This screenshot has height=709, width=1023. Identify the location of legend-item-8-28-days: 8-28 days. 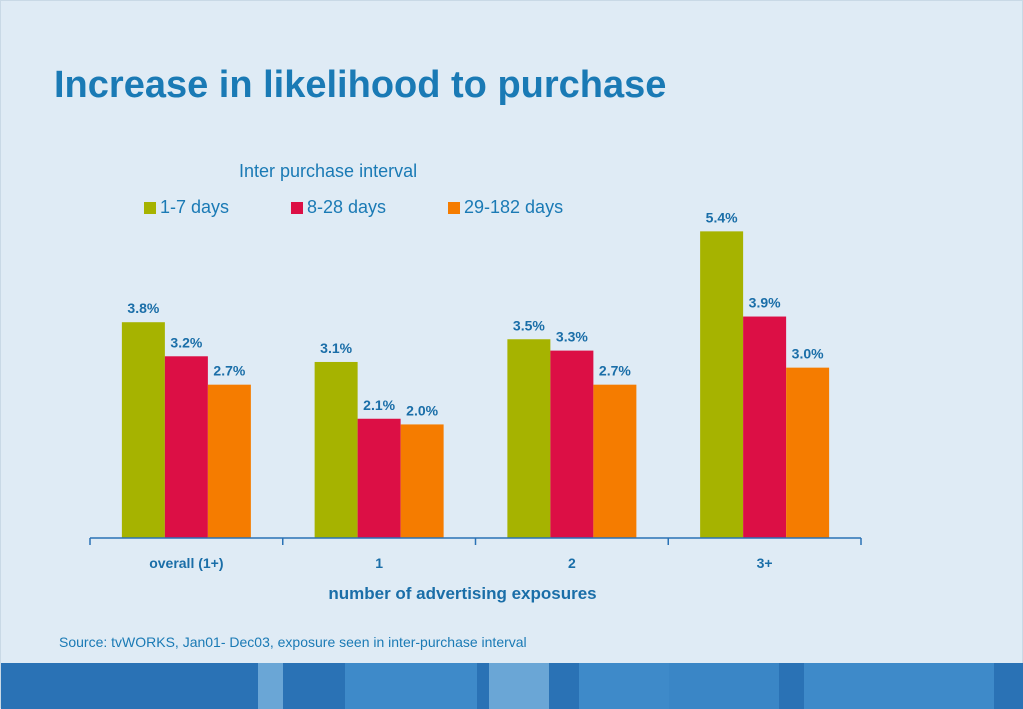
(338, 207).